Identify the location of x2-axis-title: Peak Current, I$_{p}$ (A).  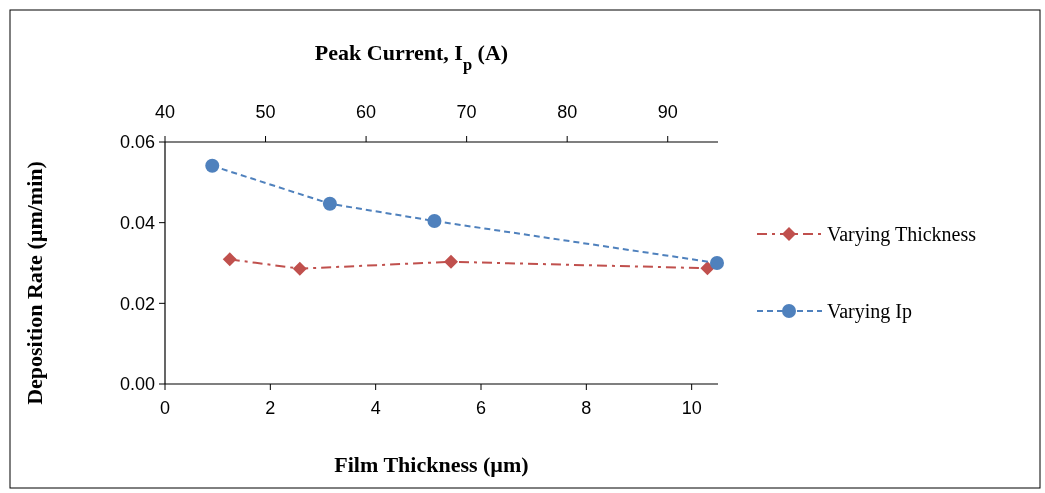
(411, 57).